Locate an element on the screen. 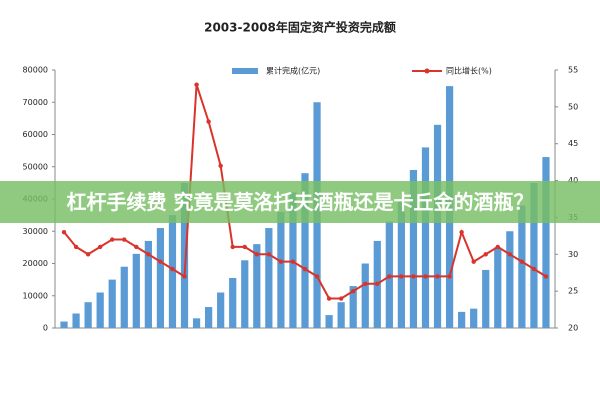  chart-title: 2003-2008年固定资产投资完成额 is located at coordinates (300, 27).